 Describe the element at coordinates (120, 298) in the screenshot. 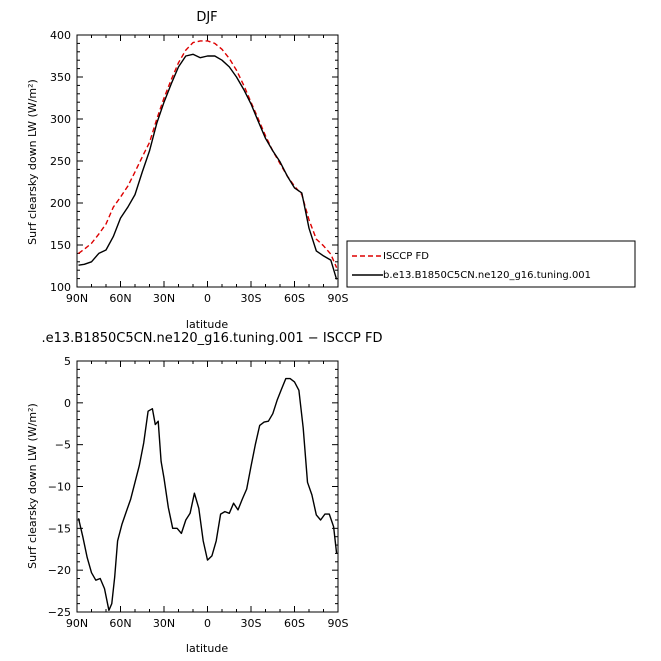

I see `chart-top-xtick-label: 60N` at that location.